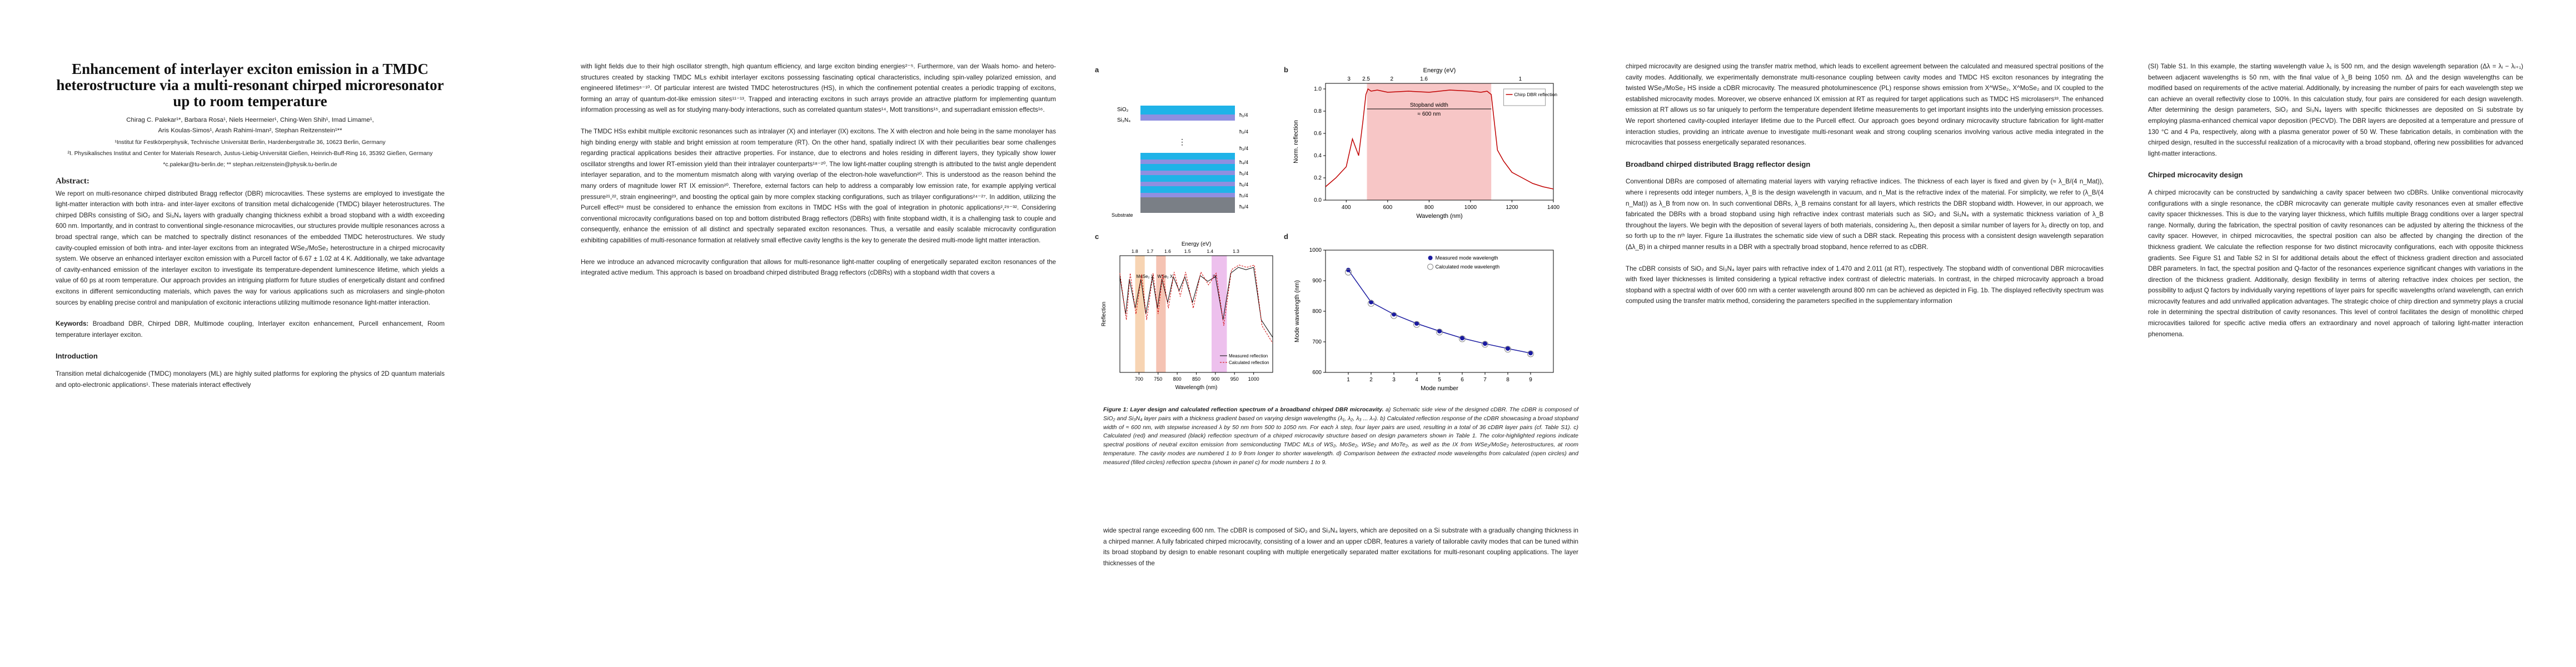  What do you see at coordinates (1536, 94) in the screenshot?
I see `legend-label: Chirp DBR reflection` at bounding box center [1536, 94].